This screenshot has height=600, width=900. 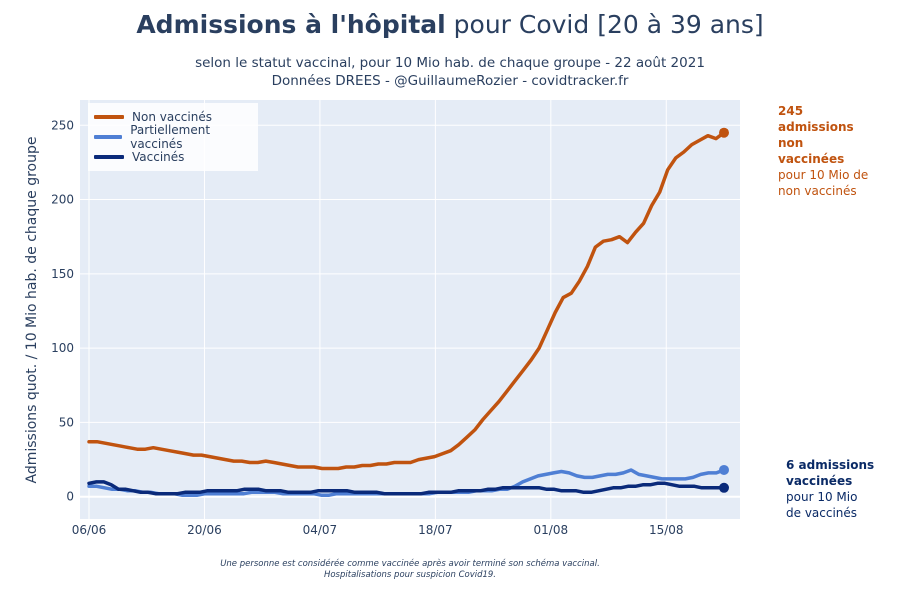 I want to click on legend-swatch-vaccinated, so click(x=109, y=157).